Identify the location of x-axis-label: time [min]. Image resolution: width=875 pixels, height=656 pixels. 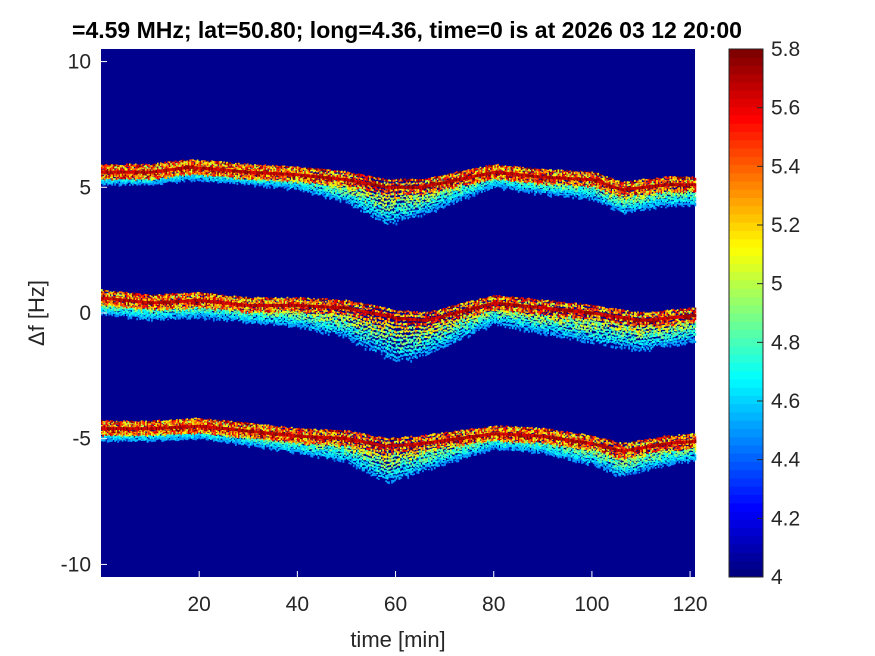
(397, 639).